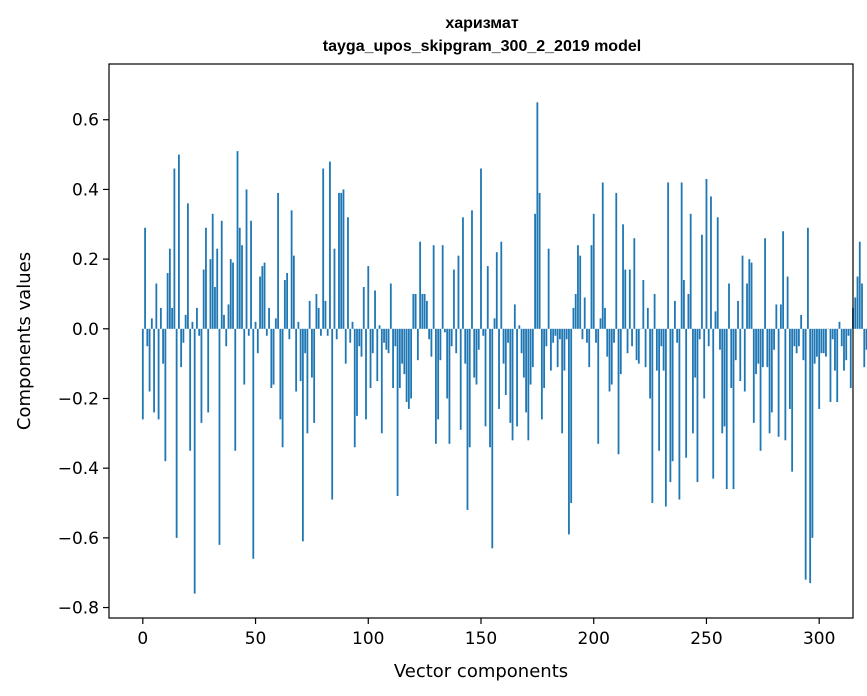 This screenshot has width=867, height=696. I want to click on chart-title: харизмат, so click(481, 23).